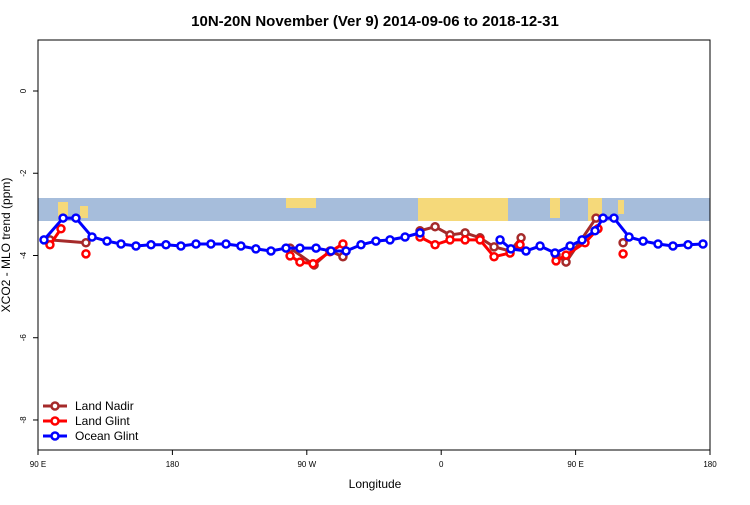 This screenshot has height=505, width=750. What do you see at coordinates (375, 484) in the screenshot?
I see `x-axis-label: Longitude` at bounding box center [375, 484].